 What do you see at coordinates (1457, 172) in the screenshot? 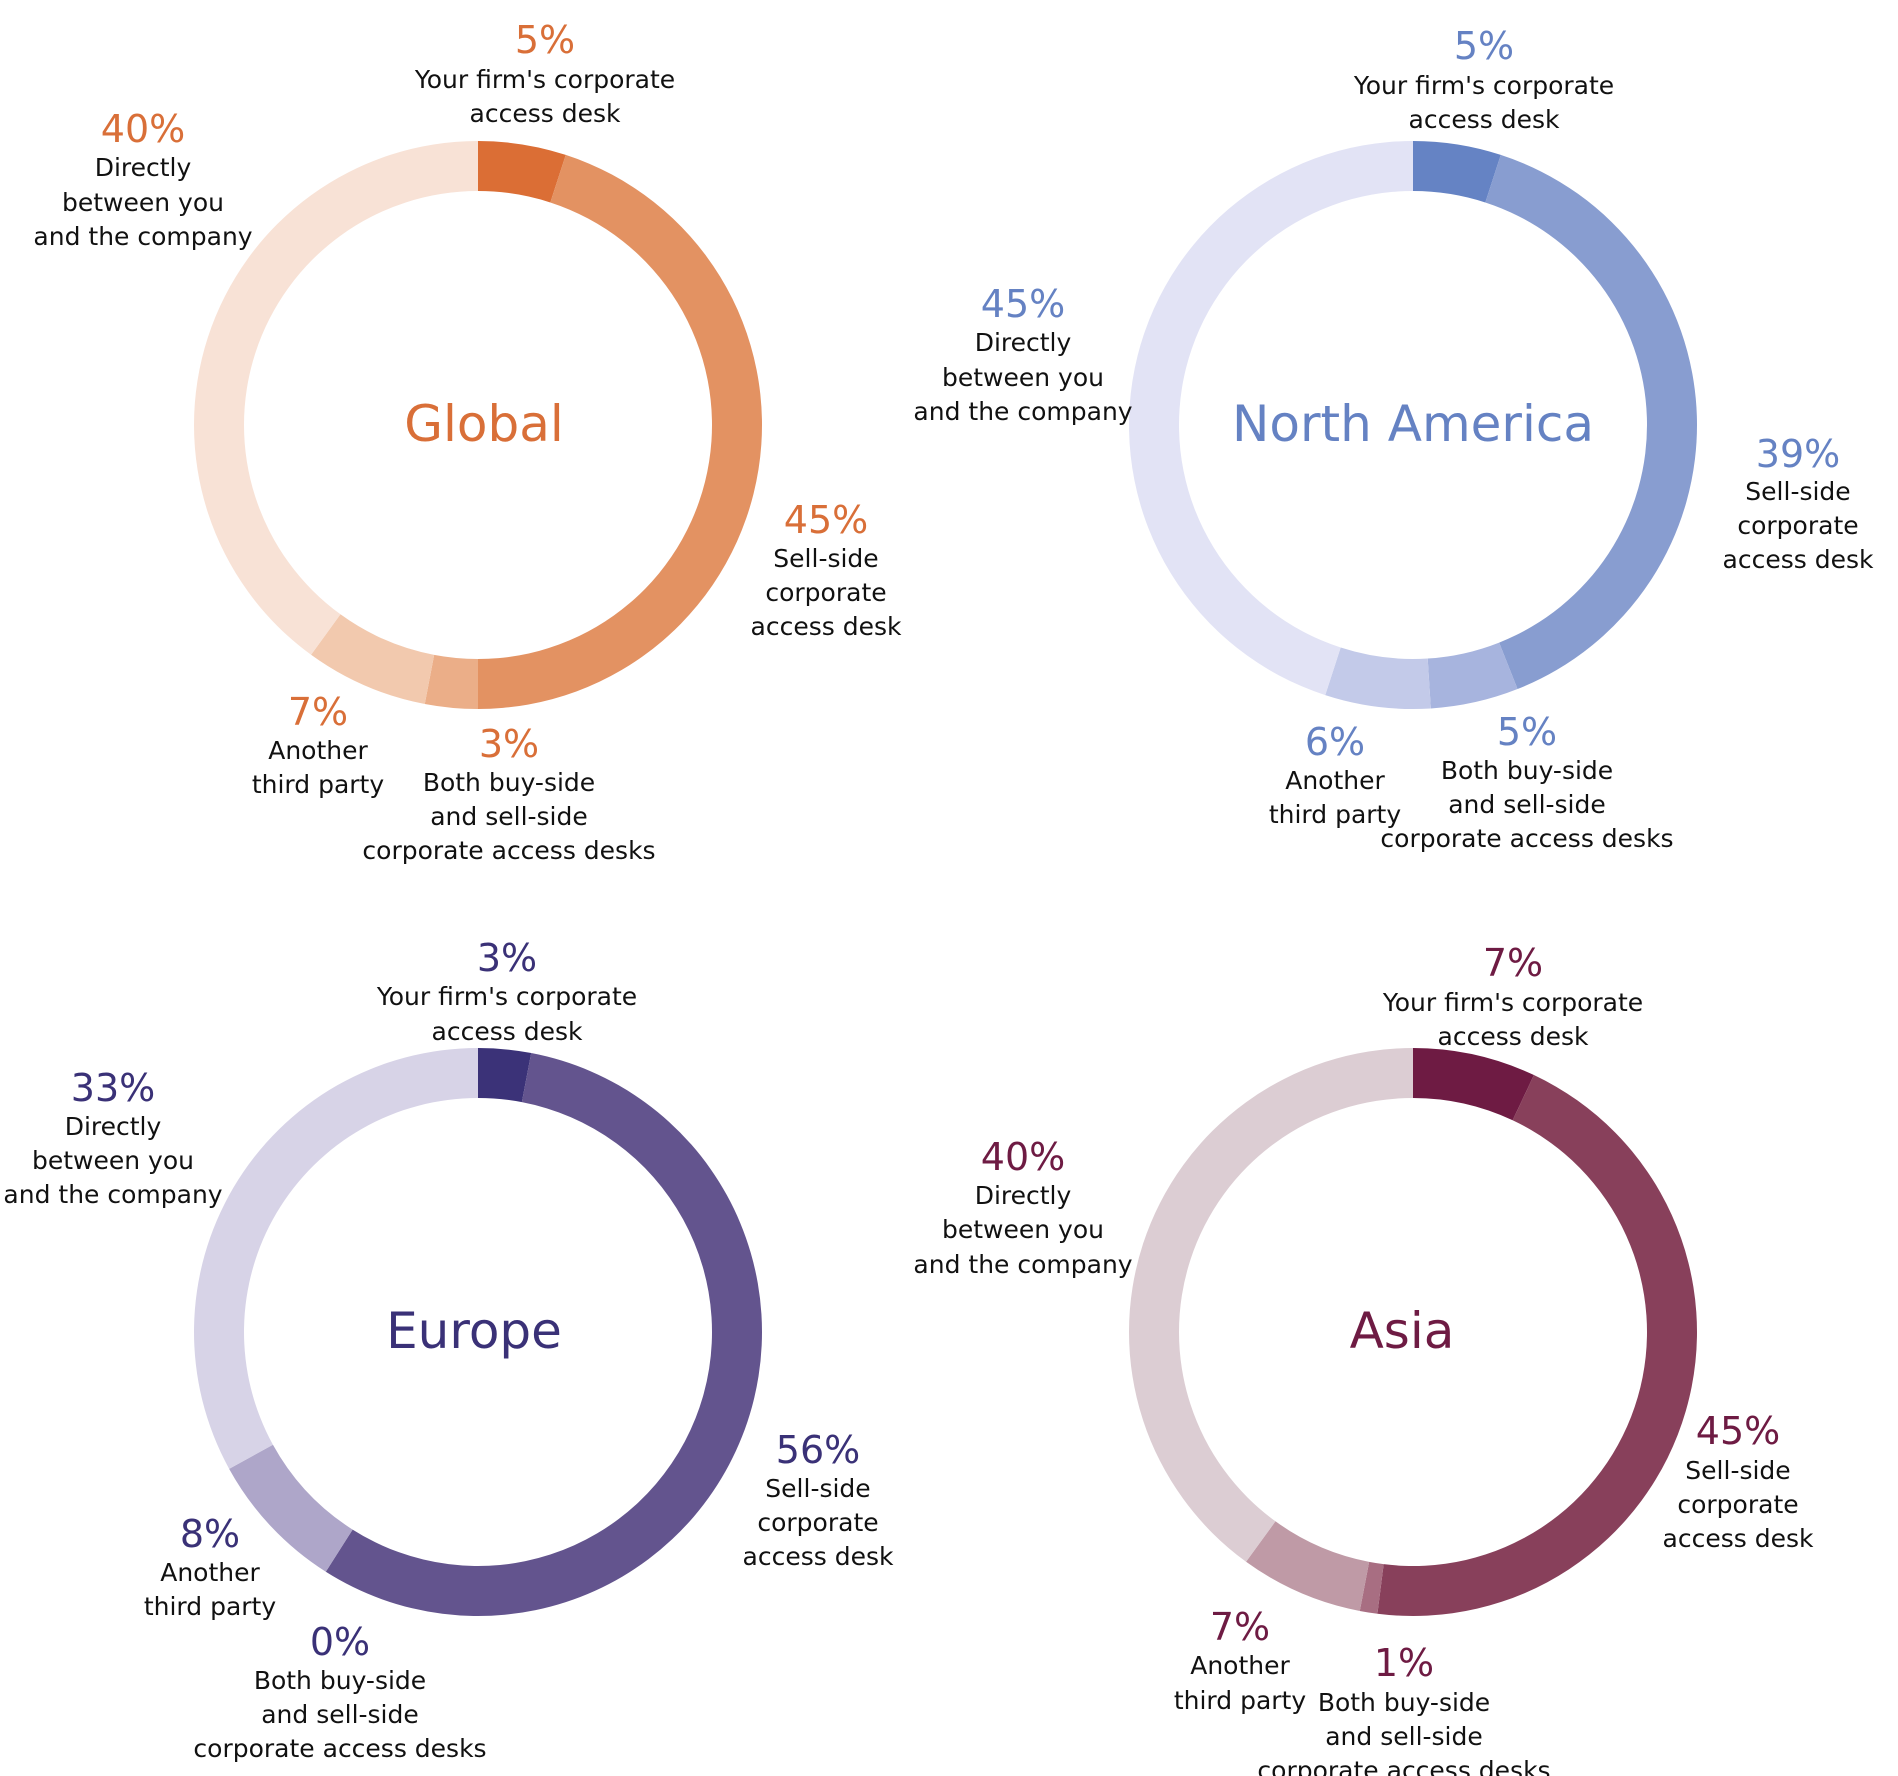
I see `slice-north-america-your-firm-s-corporate-access-desk` at bounding box center [1457, 172].